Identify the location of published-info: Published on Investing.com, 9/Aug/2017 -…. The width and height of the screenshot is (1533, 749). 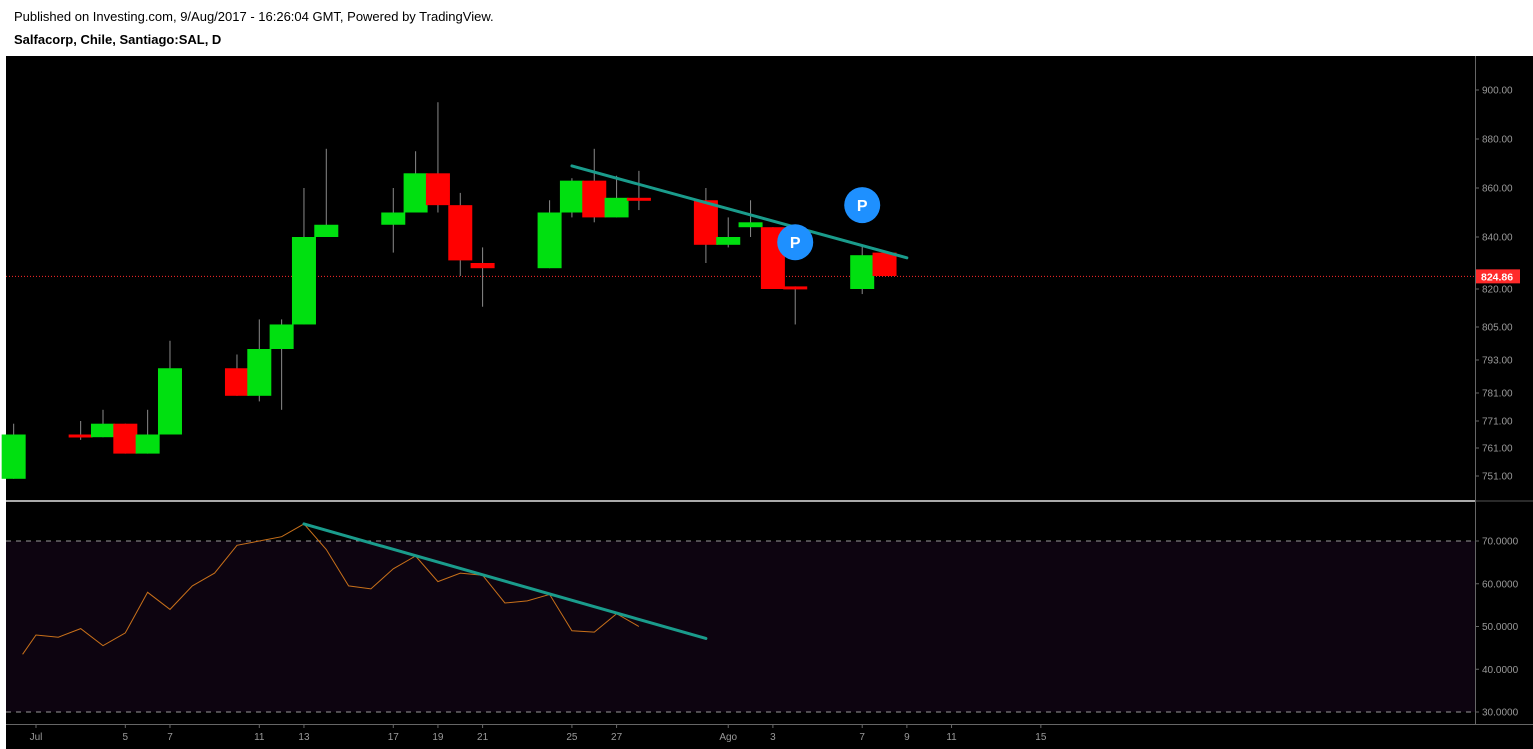
(254, 16).